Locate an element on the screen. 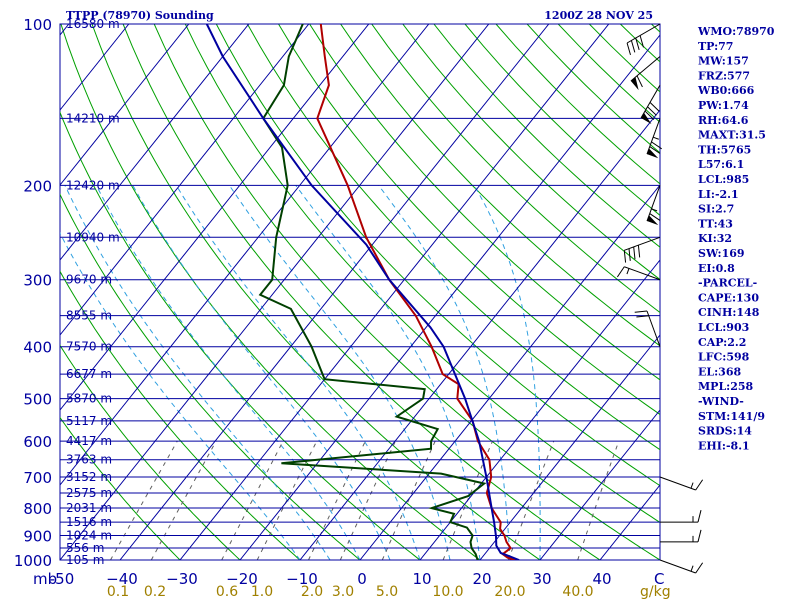  index-line: MPL:258 is located at coordinates (726, 386).